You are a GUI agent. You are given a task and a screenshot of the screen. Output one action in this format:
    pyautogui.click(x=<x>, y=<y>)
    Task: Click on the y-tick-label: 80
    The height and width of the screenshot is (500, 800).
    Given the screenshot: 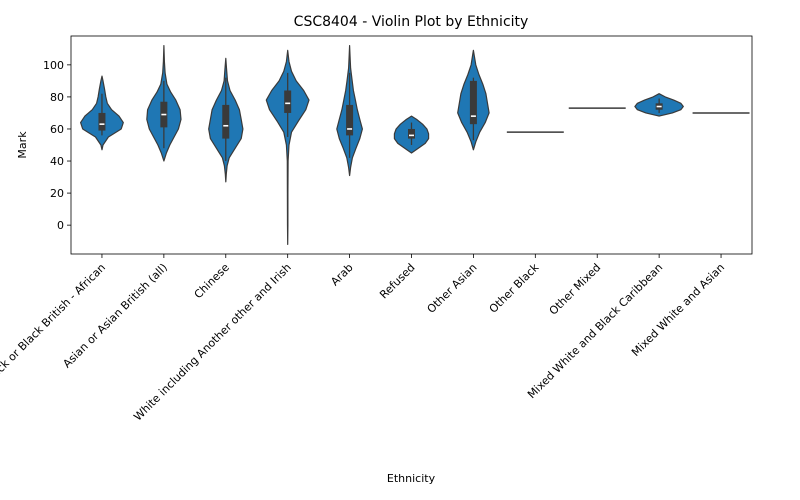 What is the action you would take?
    pyautogui.click(x=57, y=97)
    